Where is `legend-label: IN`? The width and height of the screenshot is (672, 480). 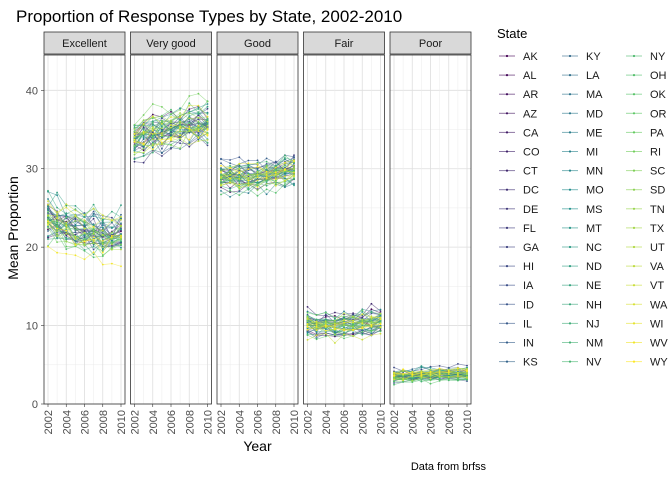
legend-label: IN is located at coordinates (528, 344).